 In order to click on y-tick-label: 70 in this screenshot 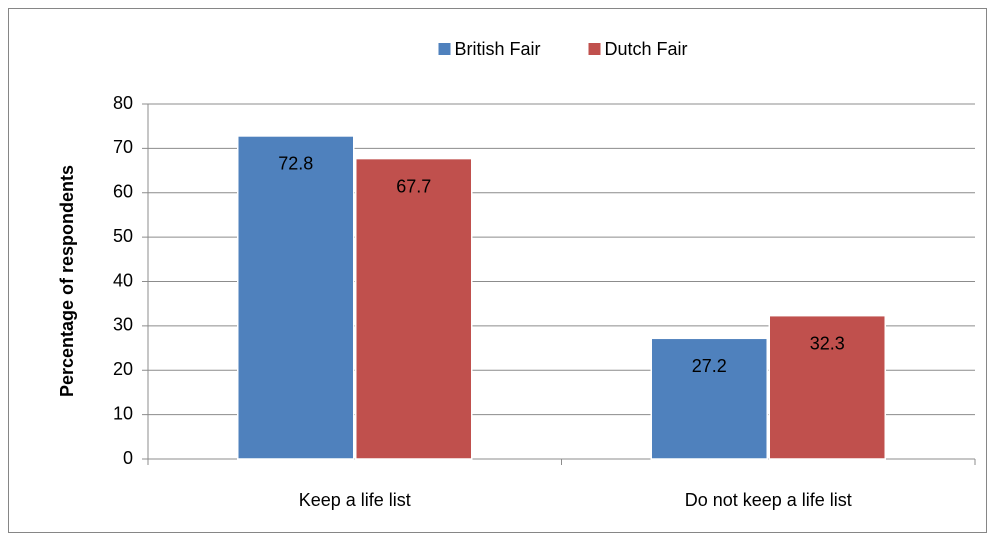, I will do `click(123, 147)`.